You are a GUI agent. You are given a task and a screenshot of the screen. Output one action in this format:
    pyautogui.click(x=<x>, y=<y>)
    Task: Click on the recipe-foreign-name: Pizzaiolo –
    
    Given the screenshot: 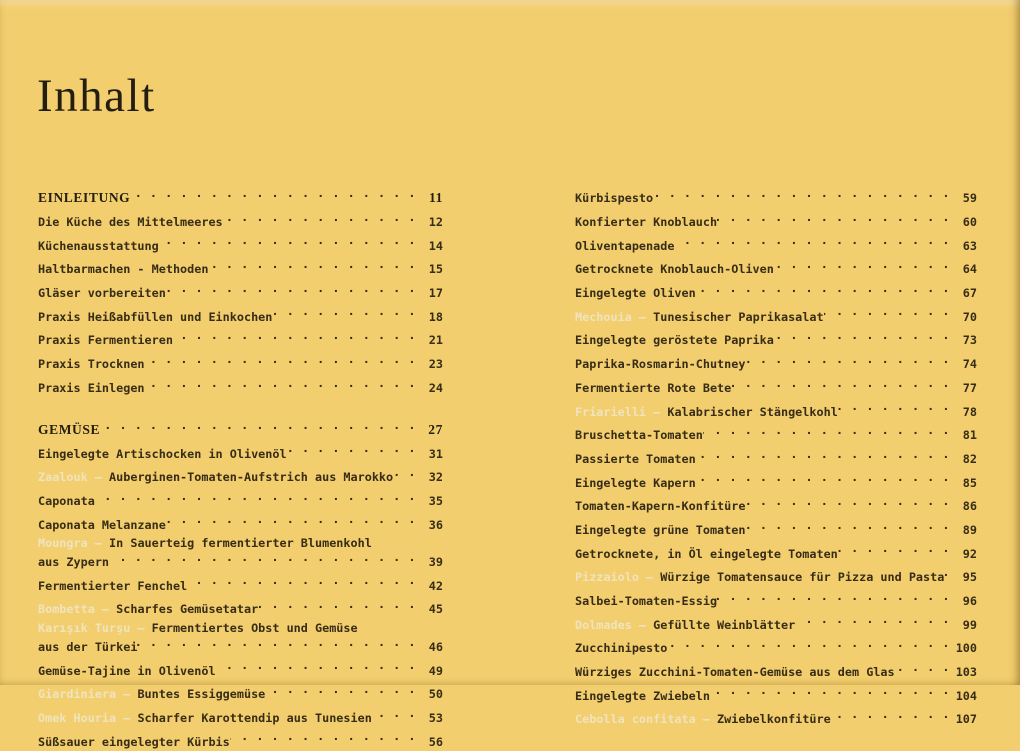 What is the action you would take?
    pyautogui.click(x=618, y=577)
    